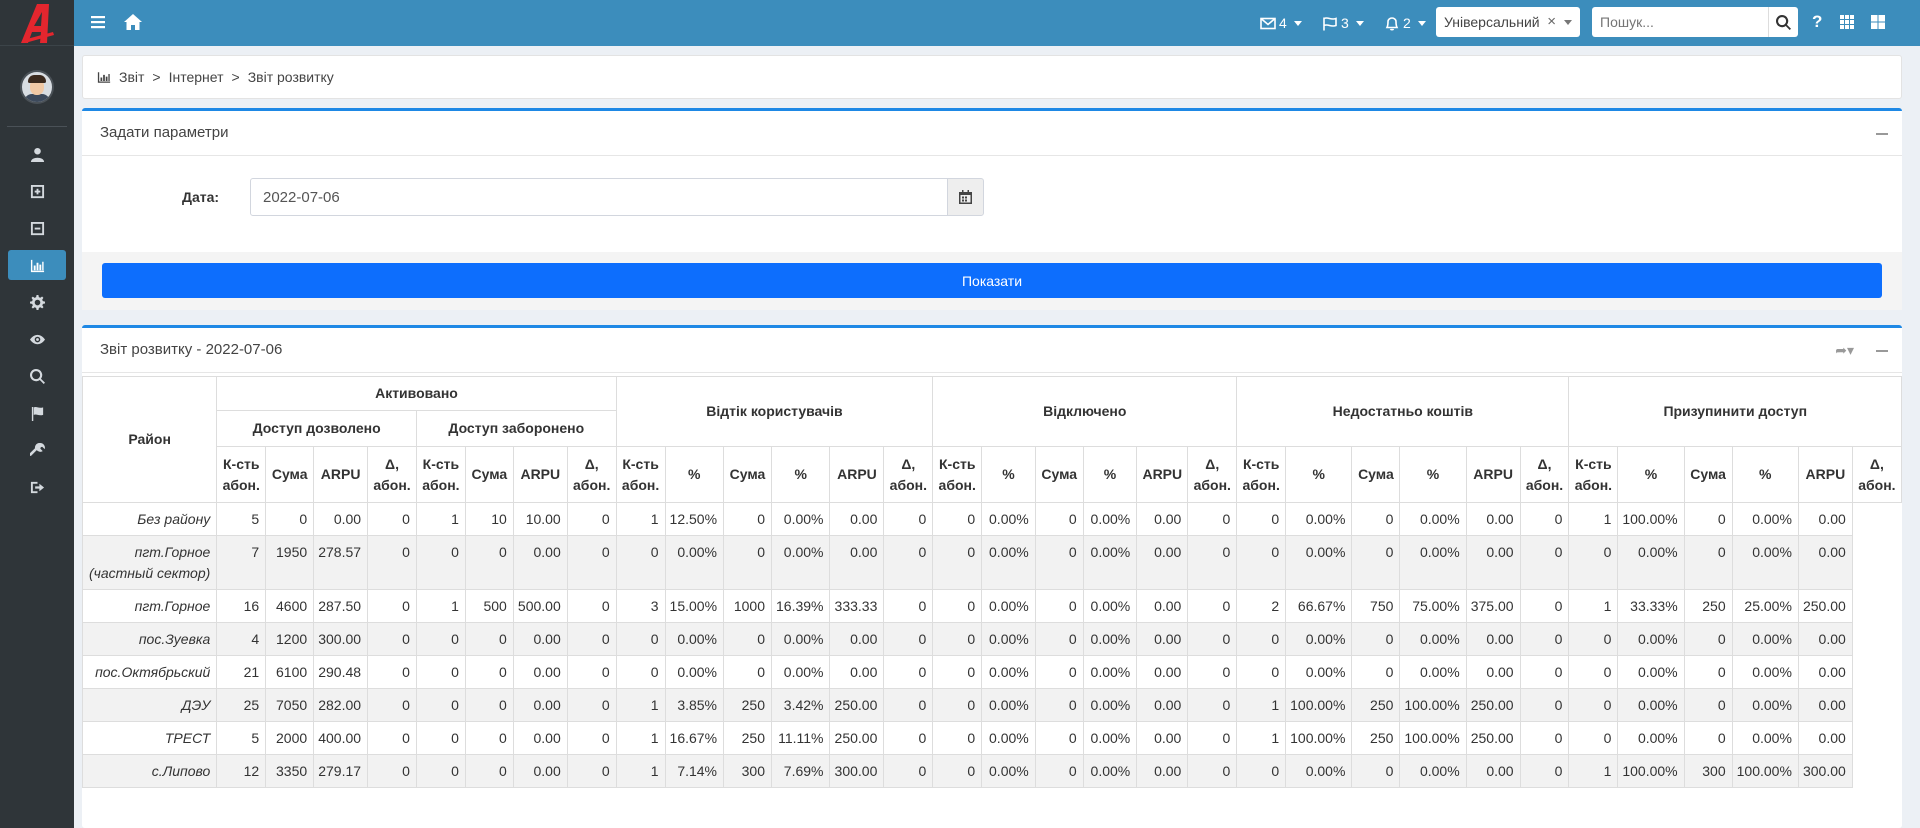 This screenshot has height=828, width=1920. What do you see at coordinates (1343, 23) in the screenshot?
I see `tasks-dropdown: 3` at bounding box center [1343, 23].